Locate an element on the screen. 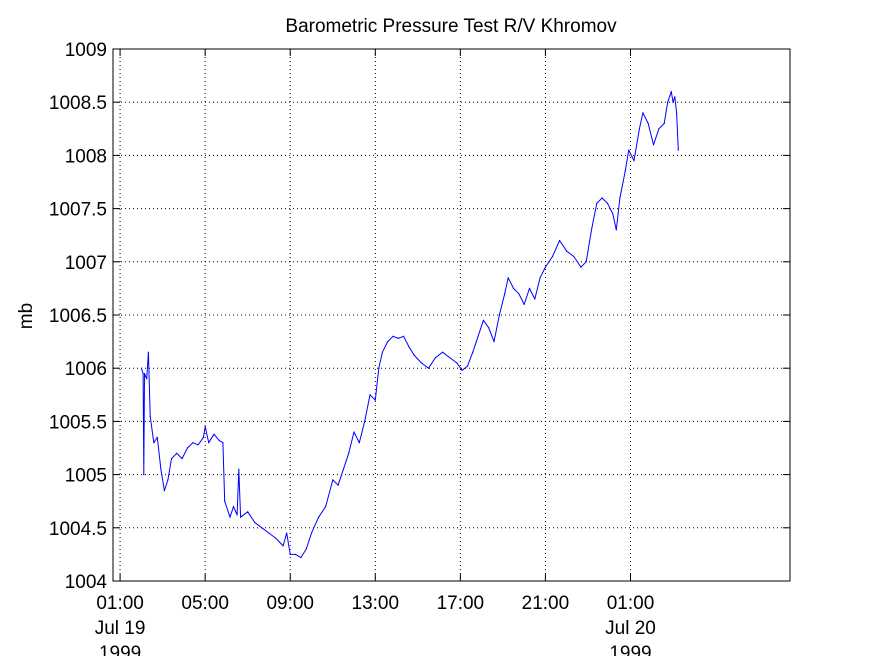 The image size is (875, 656). y-tick-label: 1006.5 is located at coordinates (78, 316).